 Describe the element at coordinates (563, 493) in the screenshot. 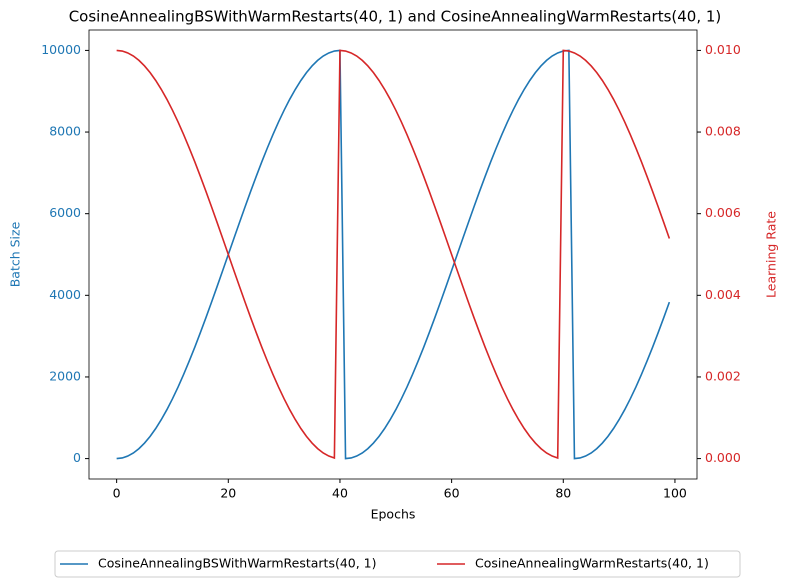

I see `x-tick-label: 80` at that location.